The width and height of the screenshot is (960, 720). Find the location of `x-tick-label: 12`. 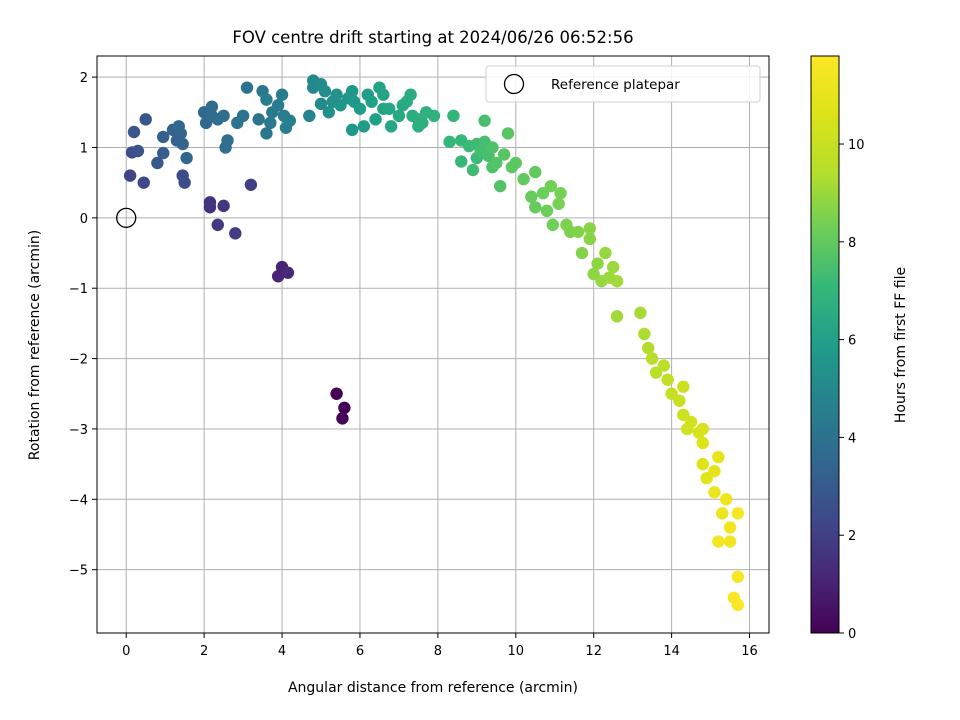

x-tick-label: 12 is located at coordinates (593, 651).